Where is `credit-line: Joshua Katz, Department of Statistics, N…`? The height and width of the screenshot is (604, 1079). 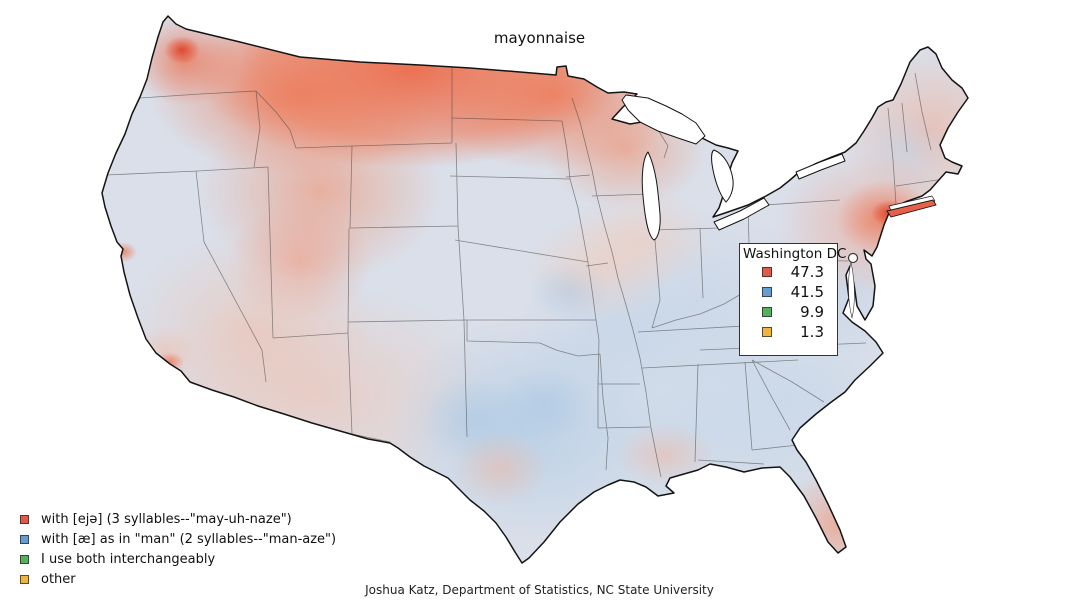
credit-line: Joshua Katz, Department of Statistics, N… is located at coordinates (539, 590).